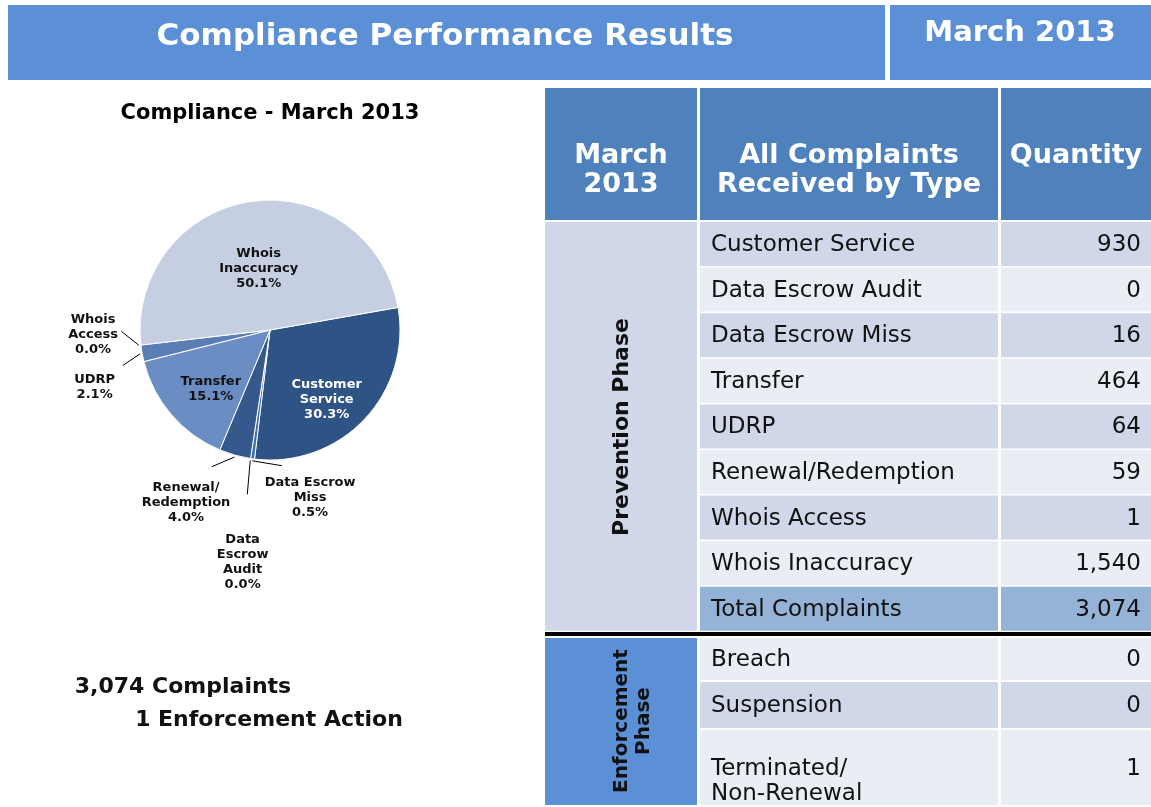  What do you see at coordinates (743, 425) in the screenshot?
I see `category-label: UDRP` at bounding box center [743, 425].